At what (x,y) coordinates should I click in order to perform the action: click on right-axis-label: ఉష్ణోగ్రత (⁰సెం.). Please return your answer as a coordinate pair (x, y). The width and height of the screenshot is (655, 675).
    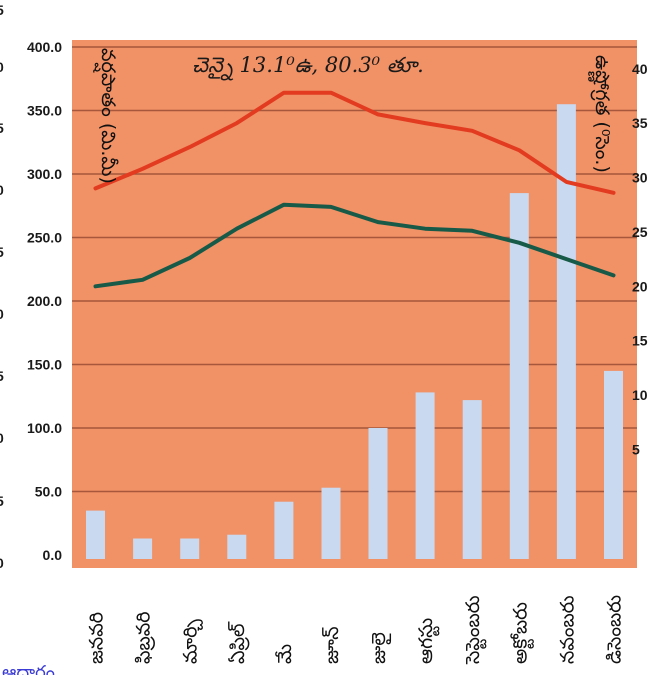
    Looking at the image, I should click on (600, 114).